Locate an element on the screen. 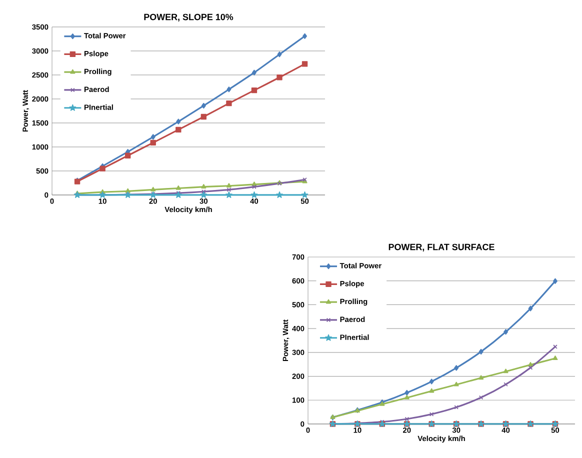  chart-title: POWER, FLAT SURFACE is located at coordinates (441, 248).